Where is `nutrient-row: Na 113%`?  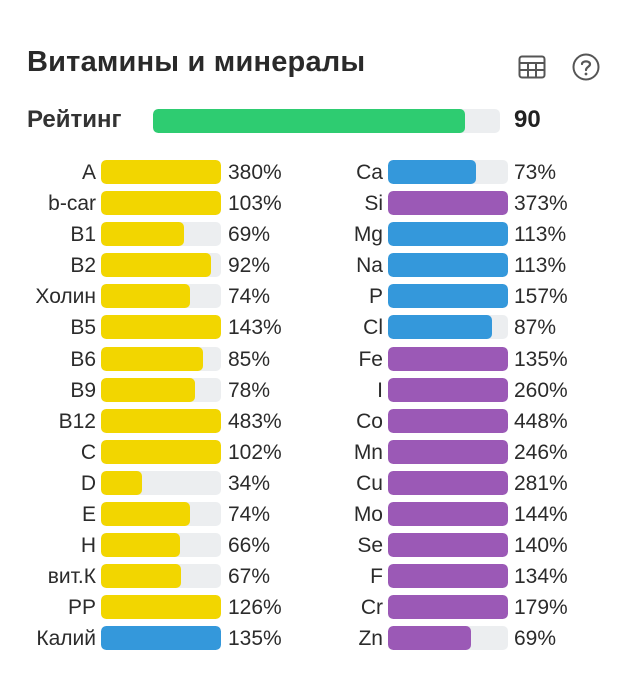 nutrient-row: Na 113% is located at coordinates (470, 266).